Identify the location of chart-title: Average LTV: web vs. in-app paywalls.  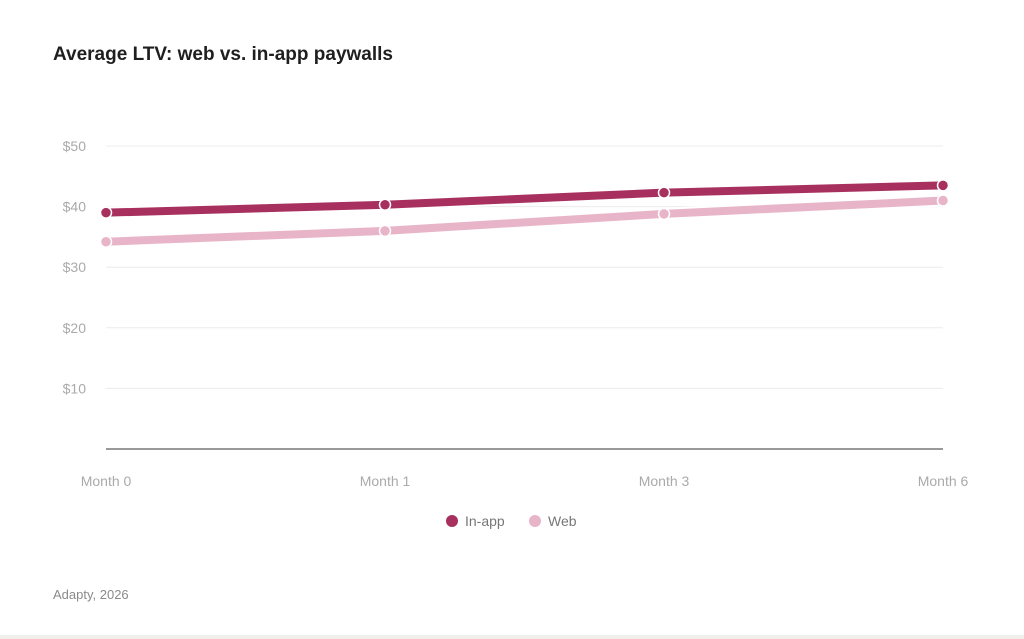
(223, 54).